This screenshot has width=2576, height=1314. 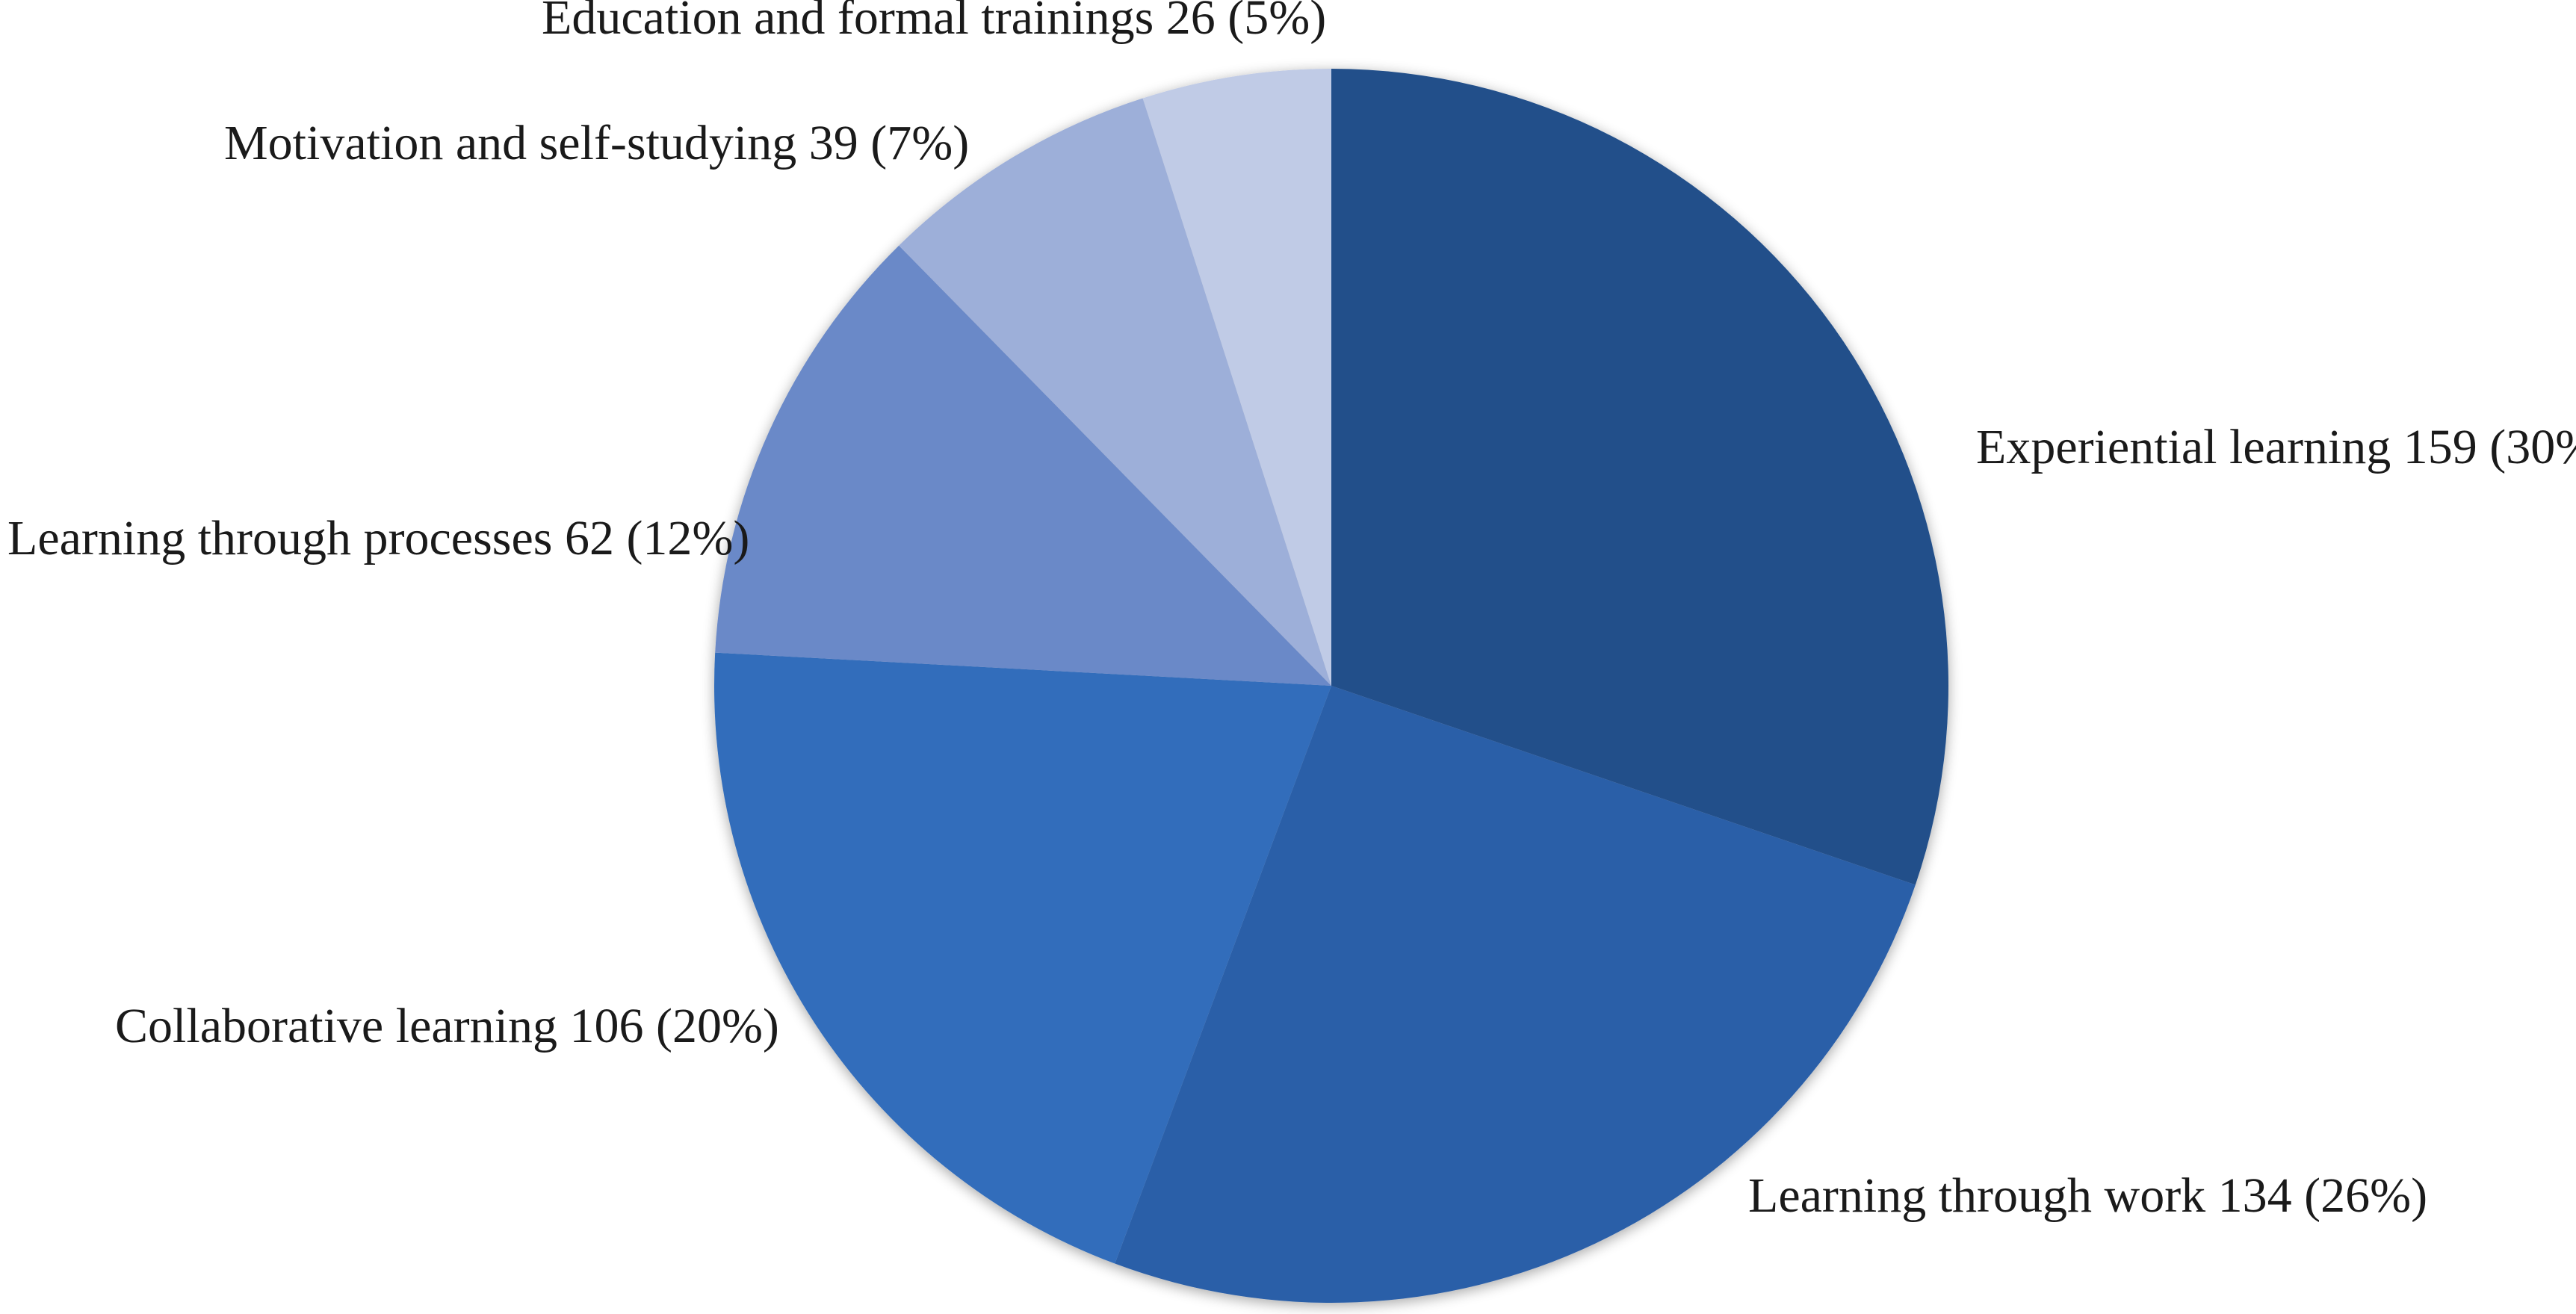 What do you see at coordinates (1236, 377) in the screenshot?
I see `pie-slice-education-and-formal-trainings` at bounding box center [1236, 377].